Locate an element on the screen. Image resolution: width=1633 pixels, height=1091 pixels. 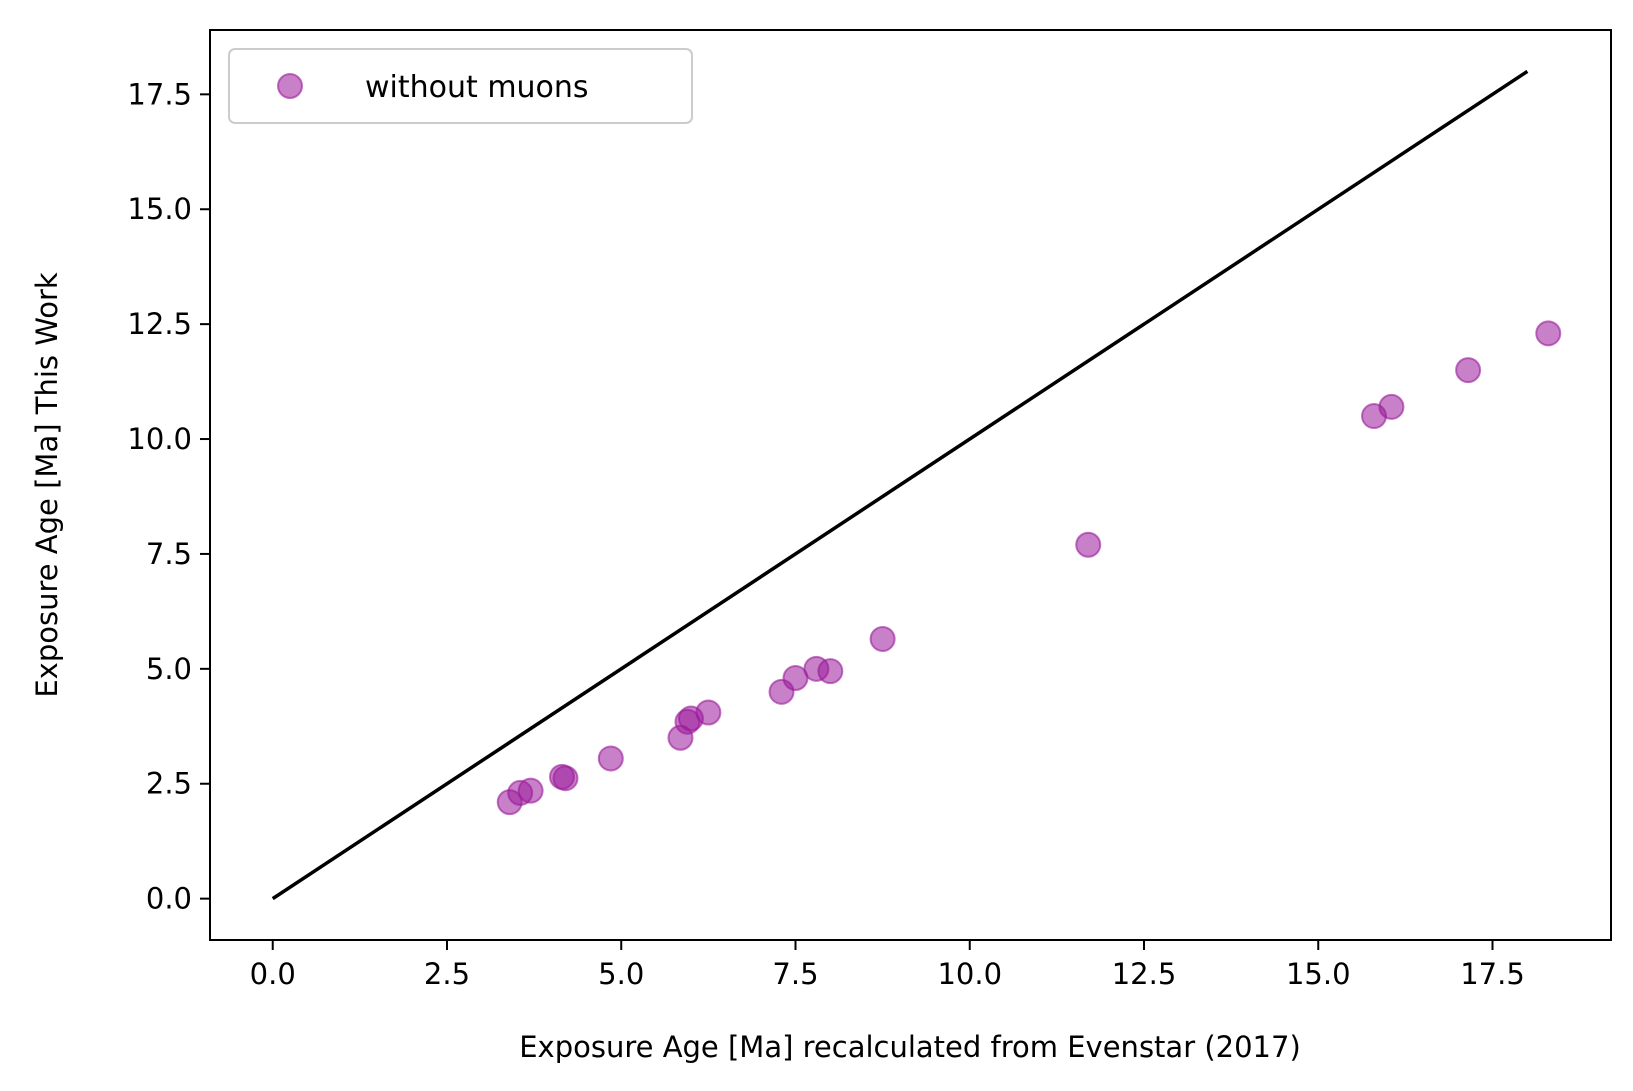
y-tick-label: 2.5 is located at coordinates (169, 784).